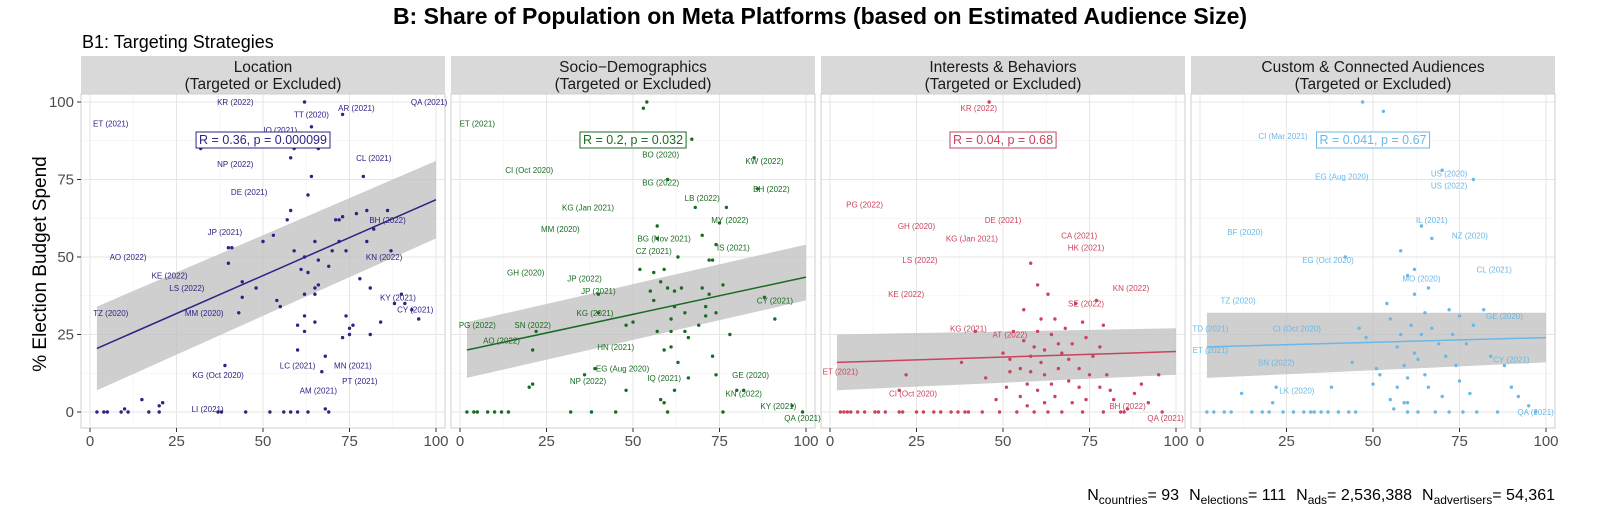  I want to click on point-label: EG (Aug 2020), so click(1342, 176).